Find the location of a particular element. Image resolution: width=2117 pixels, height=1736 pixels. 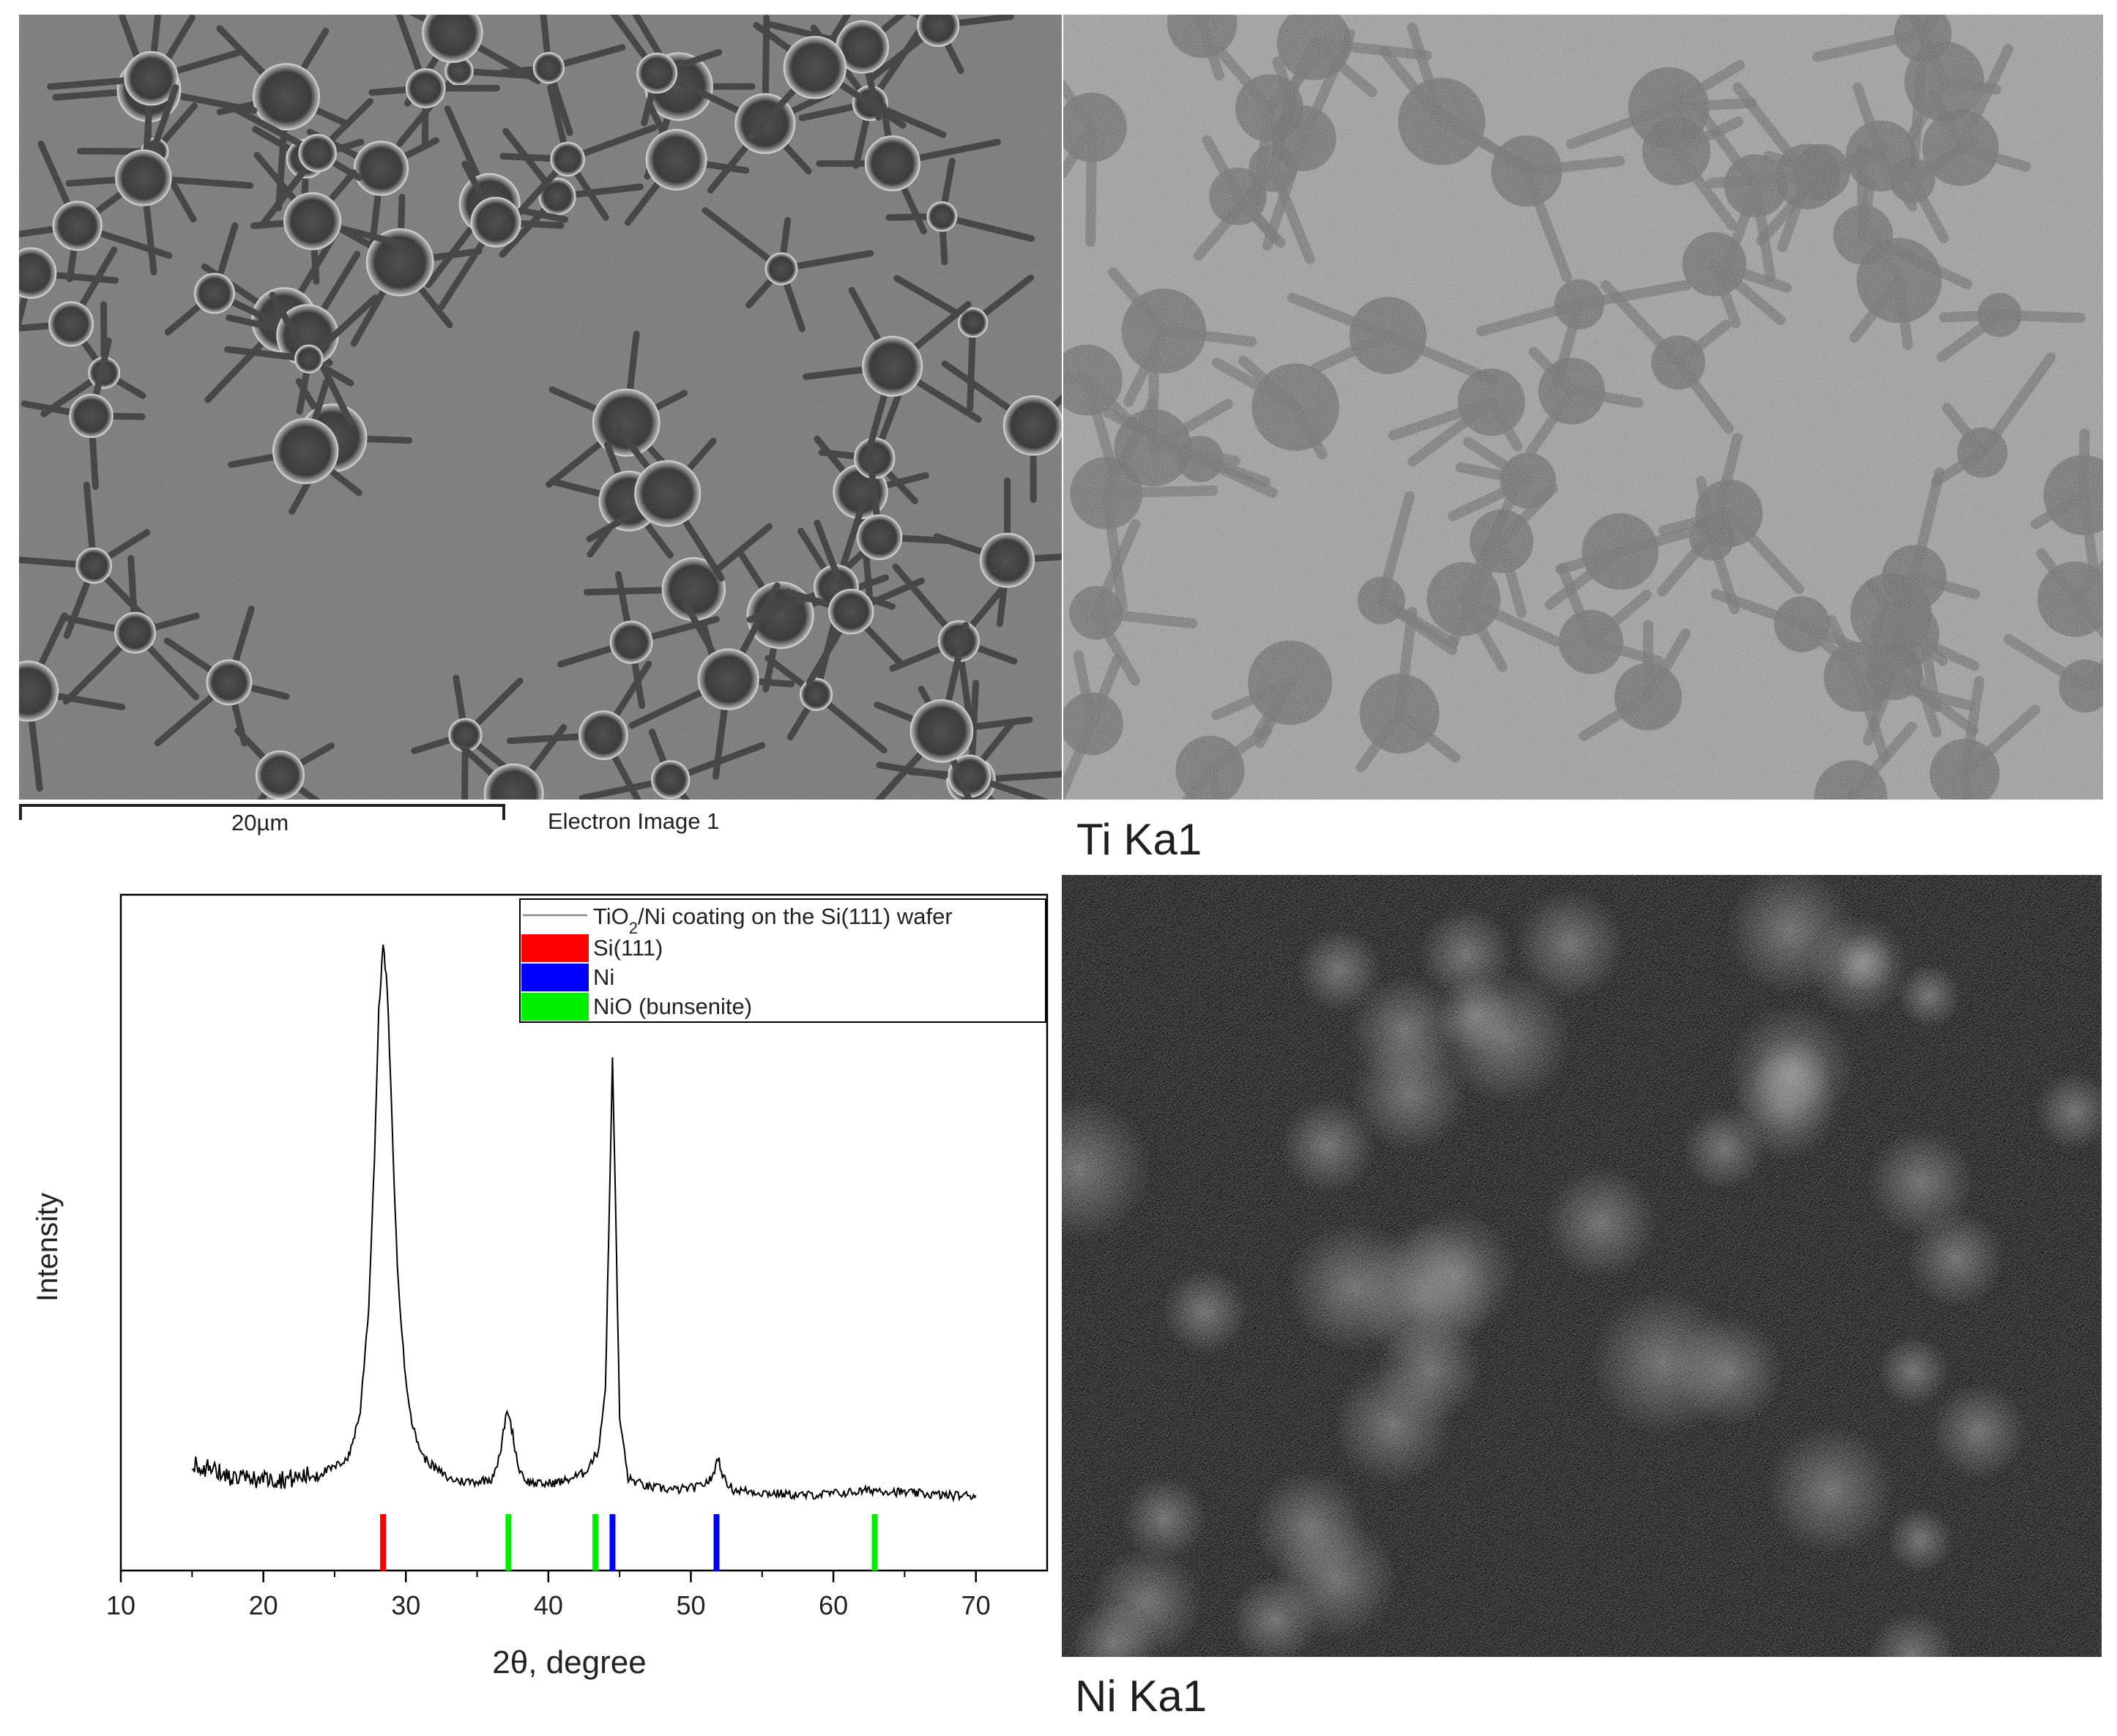

ti-map-label: Ti Ka1 is located at coordinates (1139, 839).